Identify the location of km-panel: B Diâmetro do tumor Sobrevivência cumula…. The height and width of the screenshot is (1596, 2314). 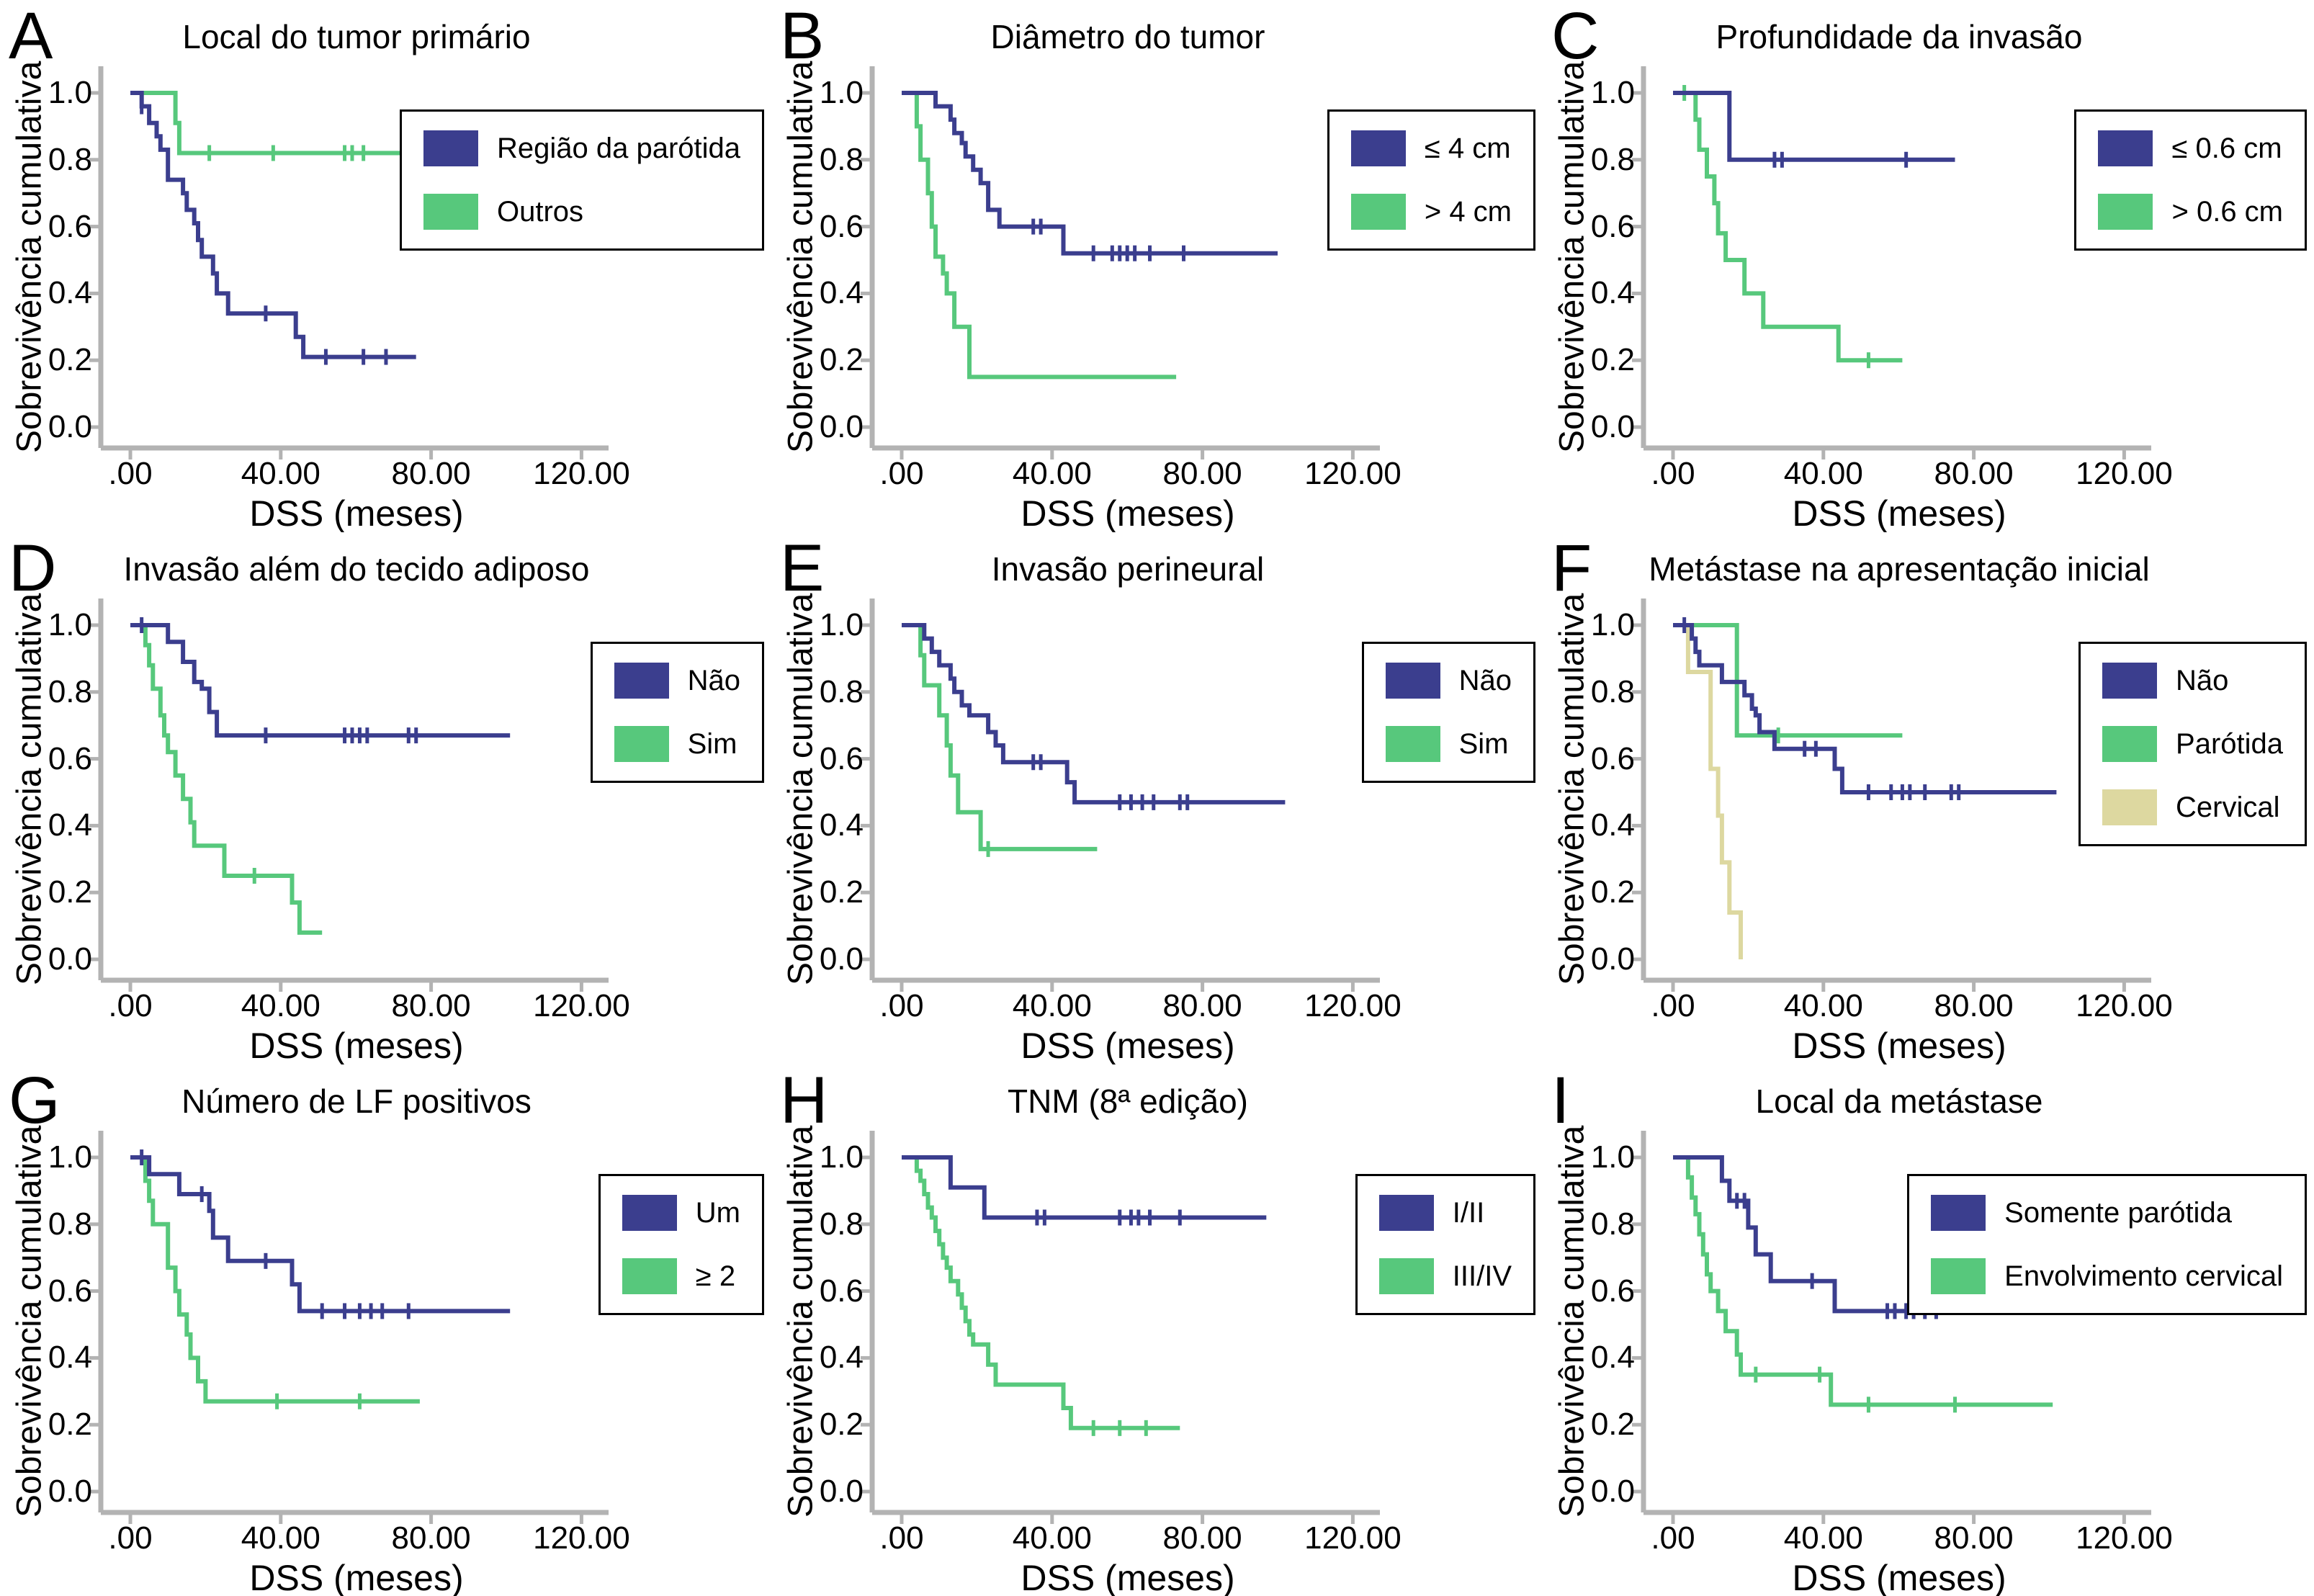
(1157, 266).